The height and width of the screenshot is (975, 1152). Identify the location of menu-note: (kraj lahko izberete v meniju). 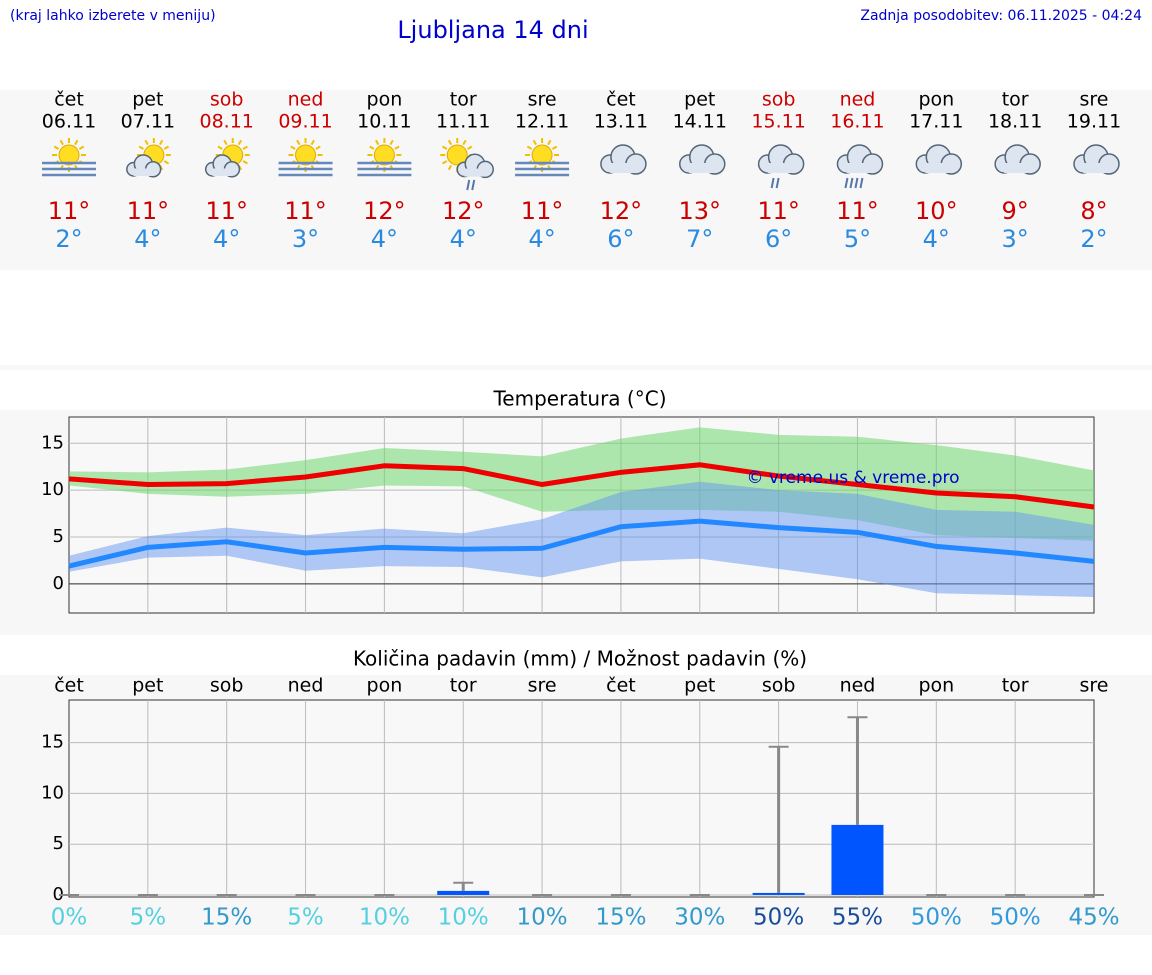
(113, 16).